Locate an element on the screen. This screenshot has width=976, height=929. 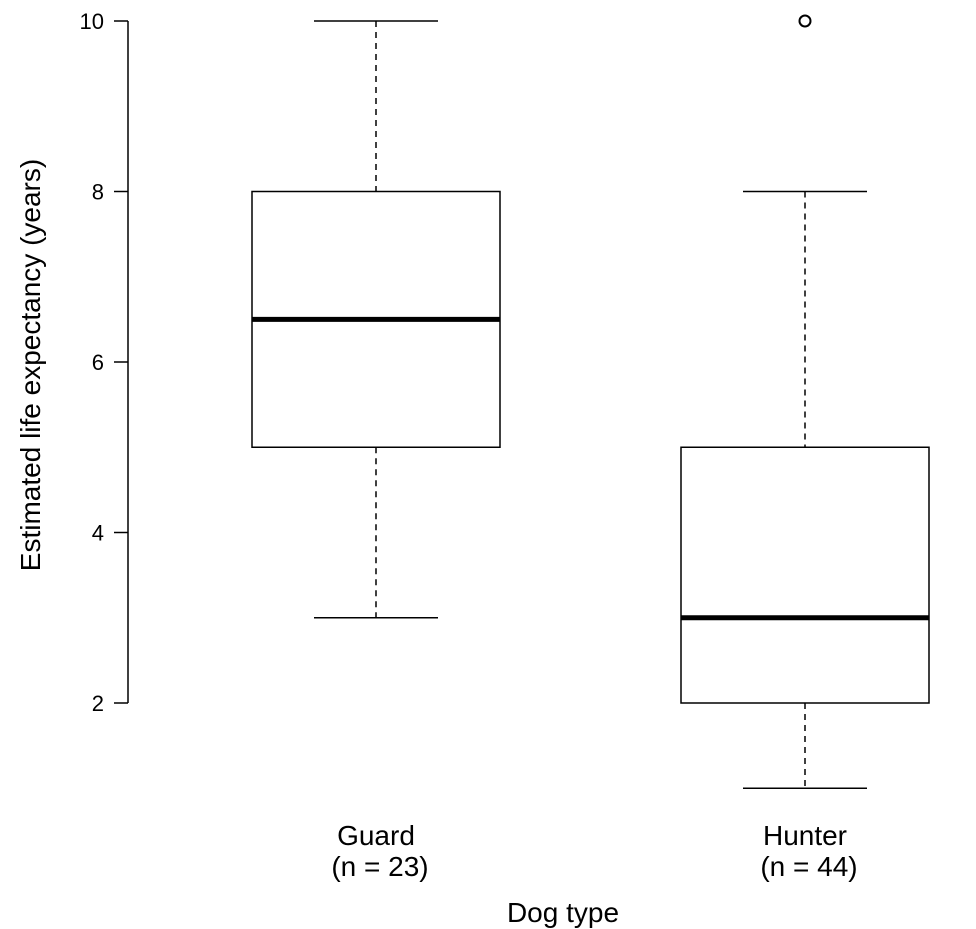
category-label: Hunter is located at coordinates (805, 835).